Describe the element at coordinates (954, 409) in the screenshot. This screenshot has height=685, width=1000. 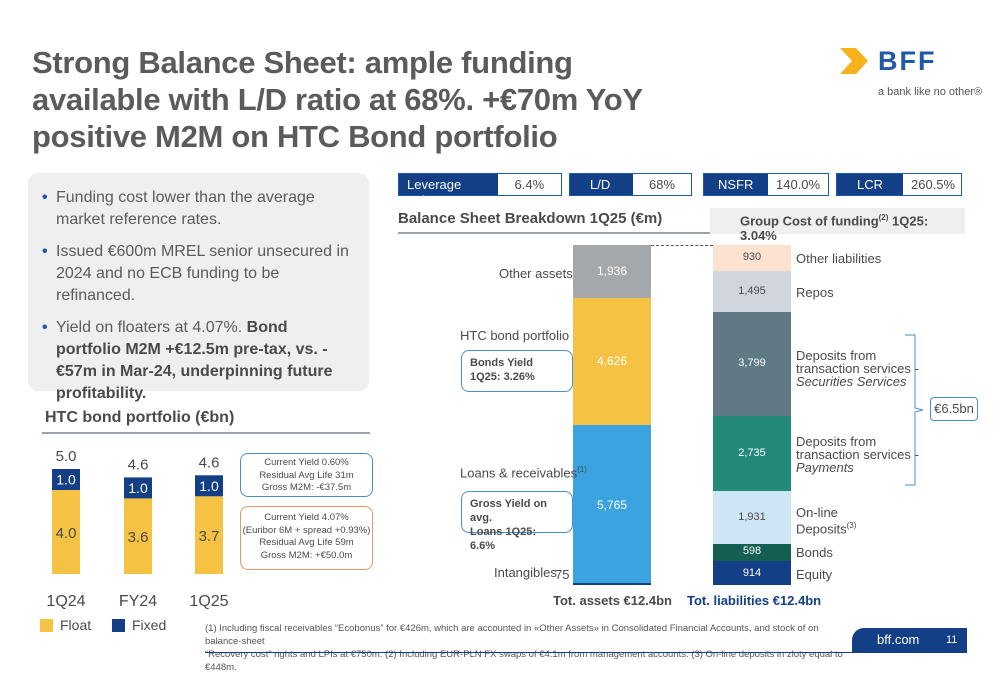
I see `deposits-total-badge: €6.5bn` at that location.